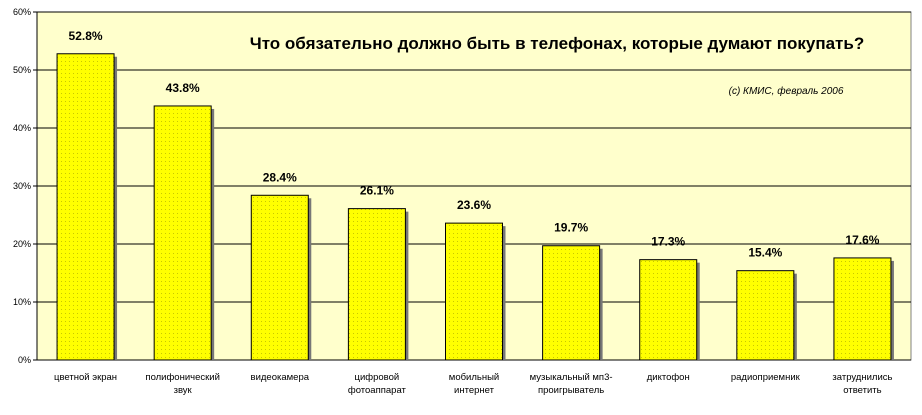  Describe the element at coordinates (377, 377) in the screenshot. I see `x-tick-label: цифровой` at that location.